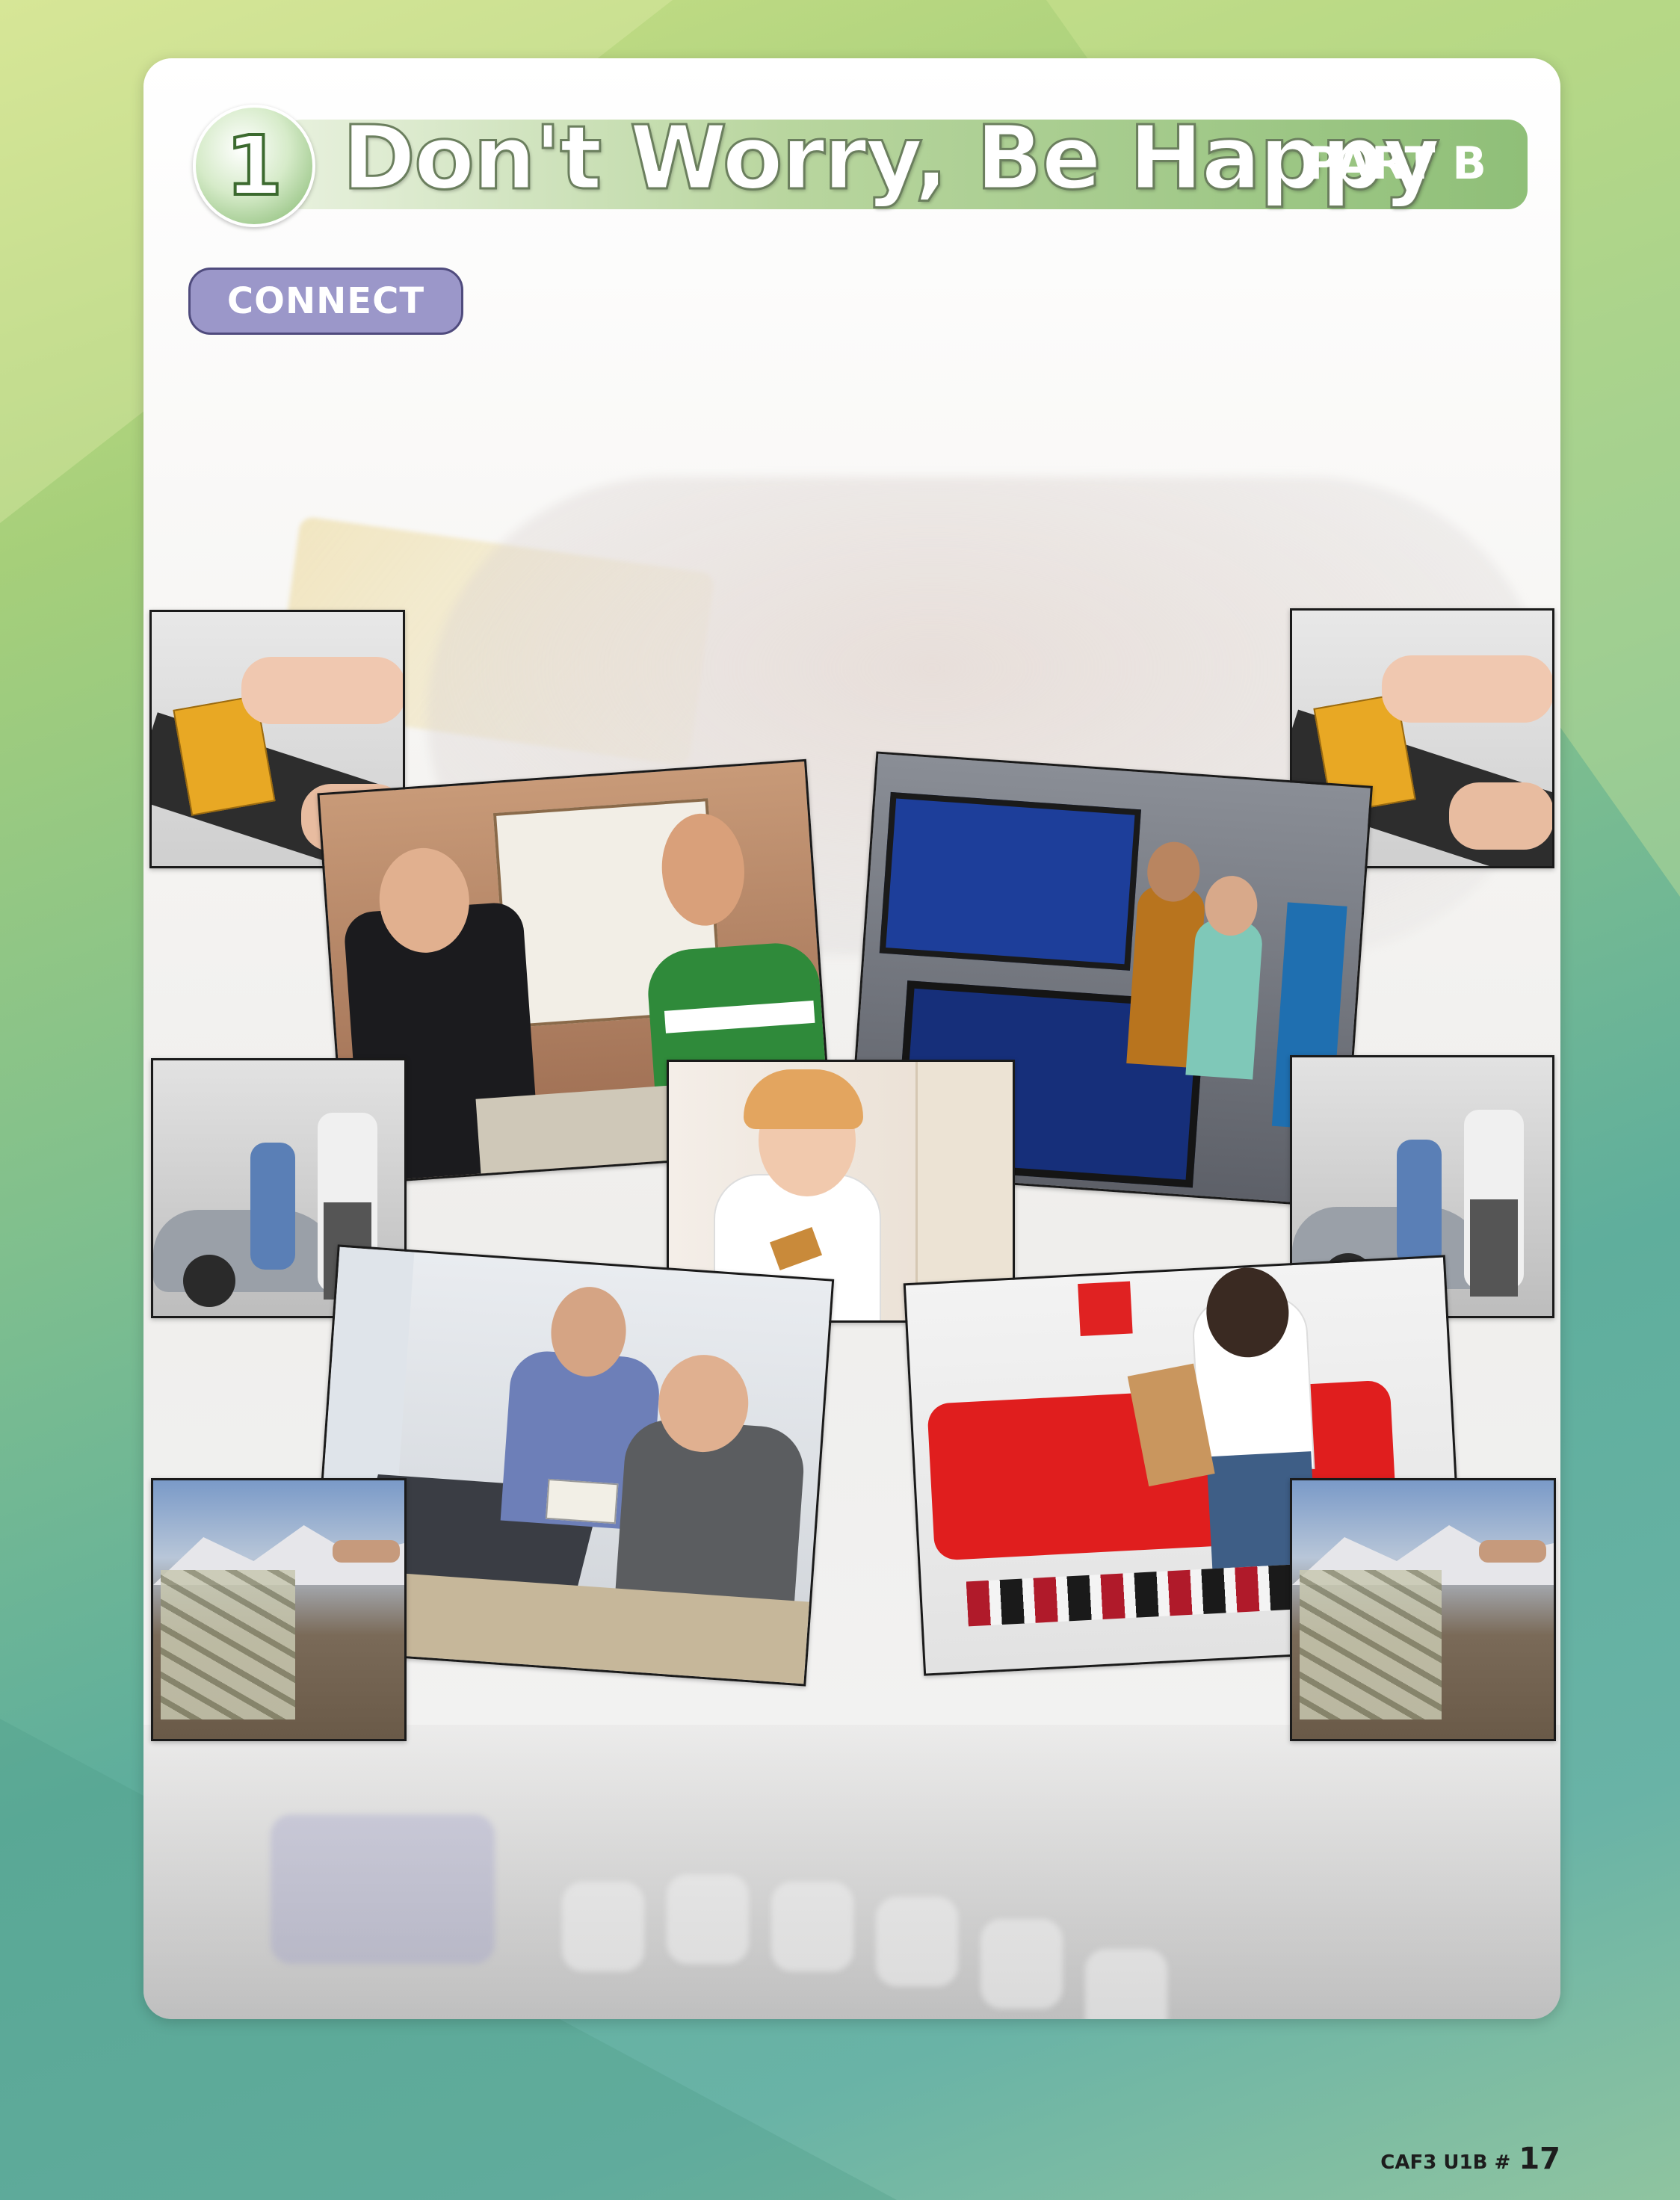  Describe the element at coordinates (279, 1188) in the screenshot. I see `photo-car-dealer-left` at that location.